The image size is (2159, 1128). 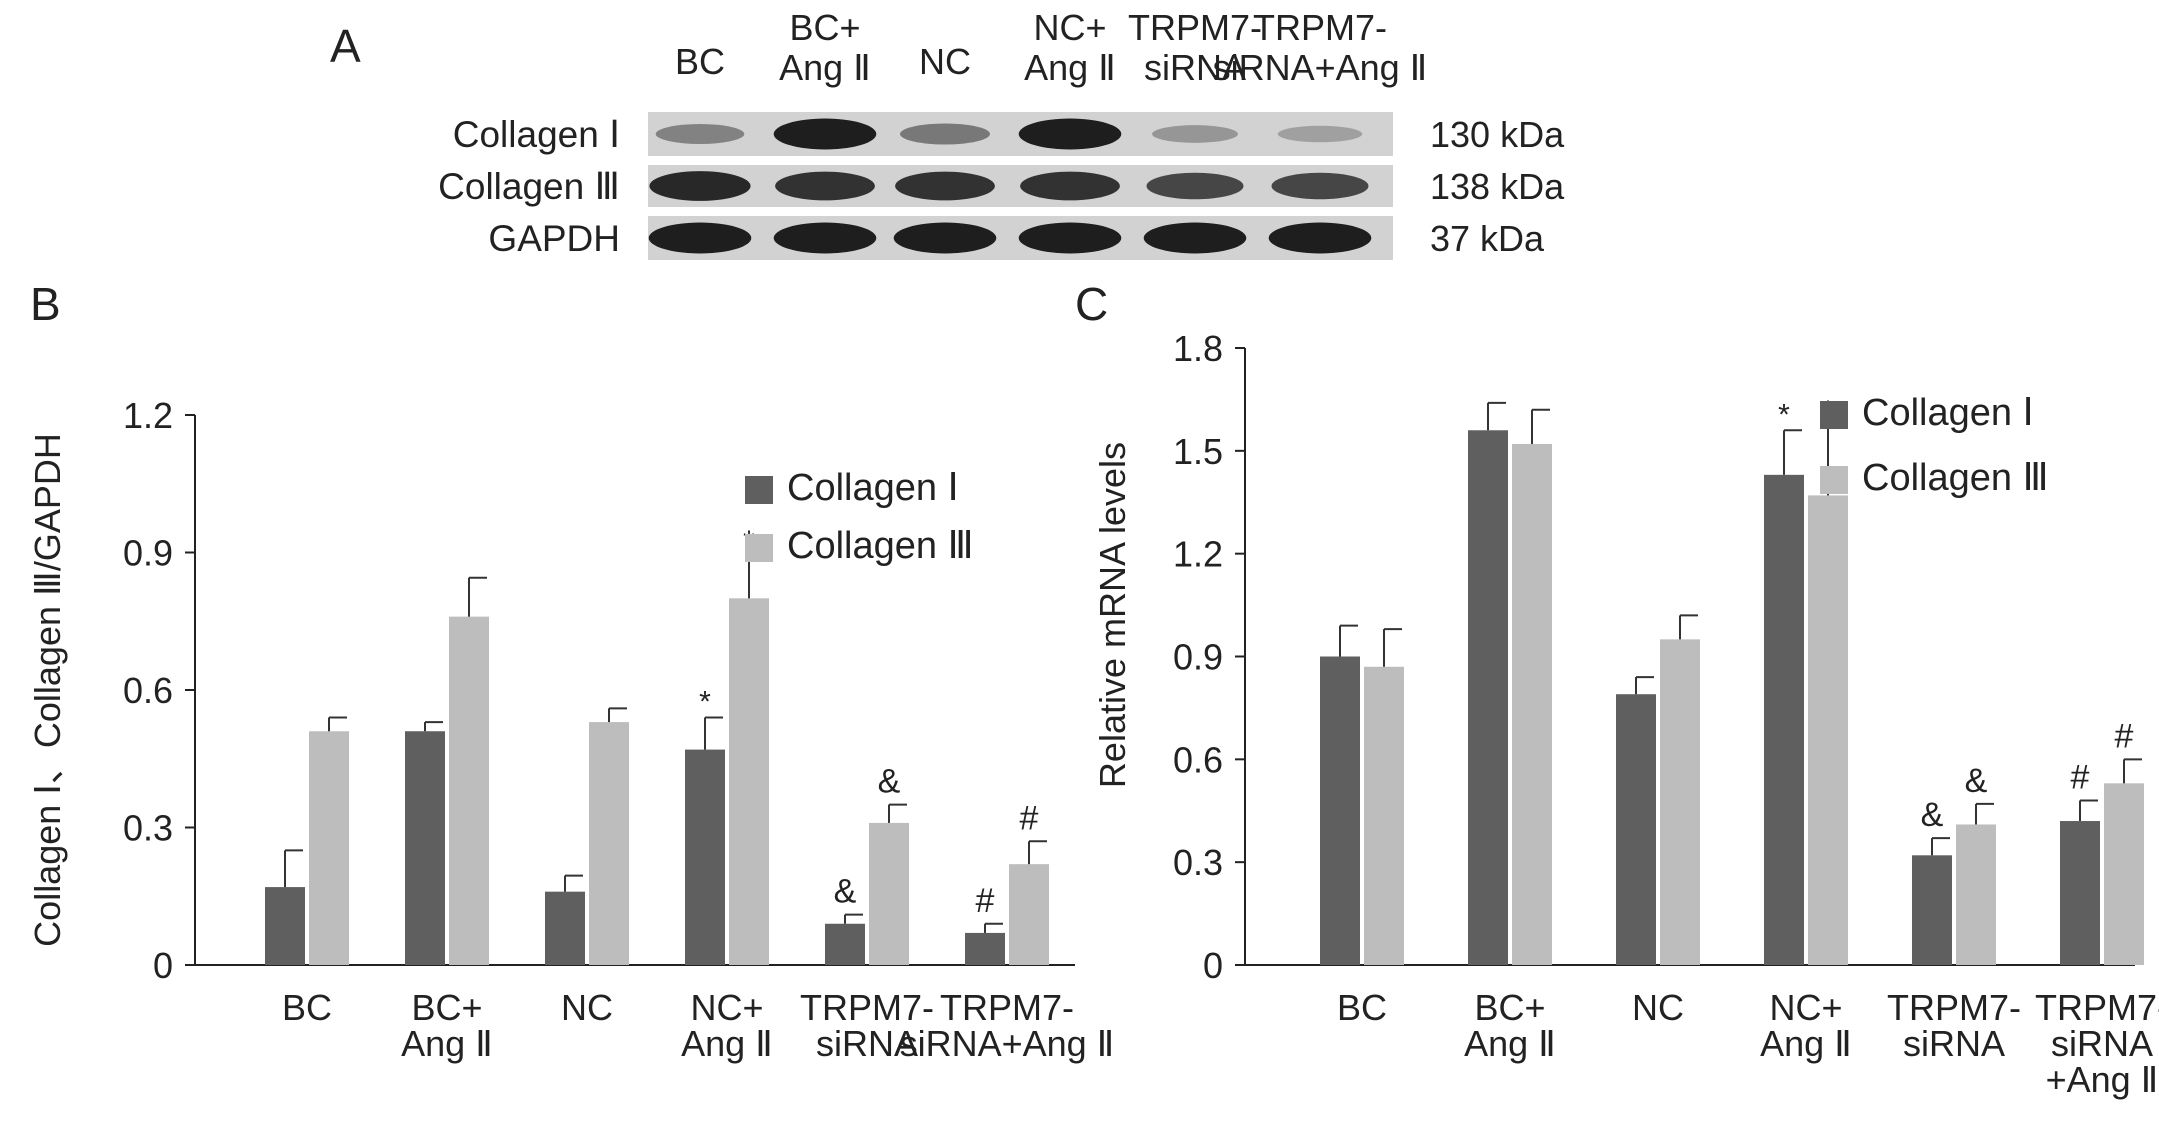 I want to click on y-tick-label: 0.9, so click(x=148, y=553).